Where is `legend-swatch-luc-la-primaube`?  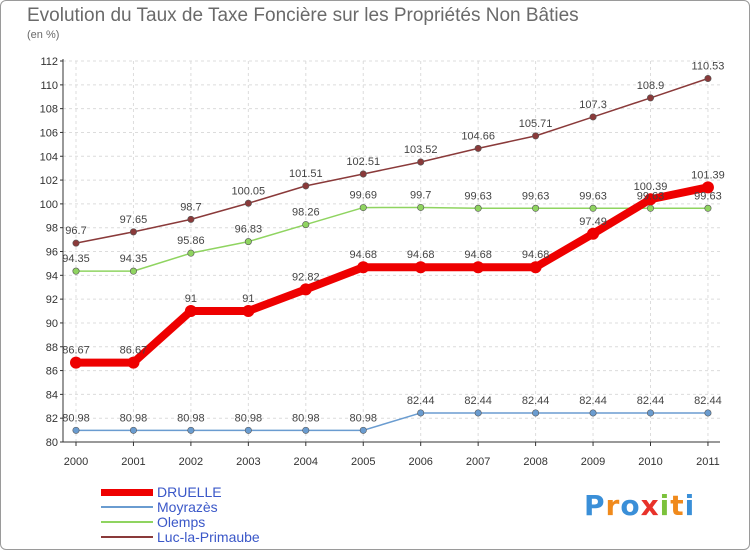 legend-swatch-luc-la-primaube is located at coordinates (127, 537).